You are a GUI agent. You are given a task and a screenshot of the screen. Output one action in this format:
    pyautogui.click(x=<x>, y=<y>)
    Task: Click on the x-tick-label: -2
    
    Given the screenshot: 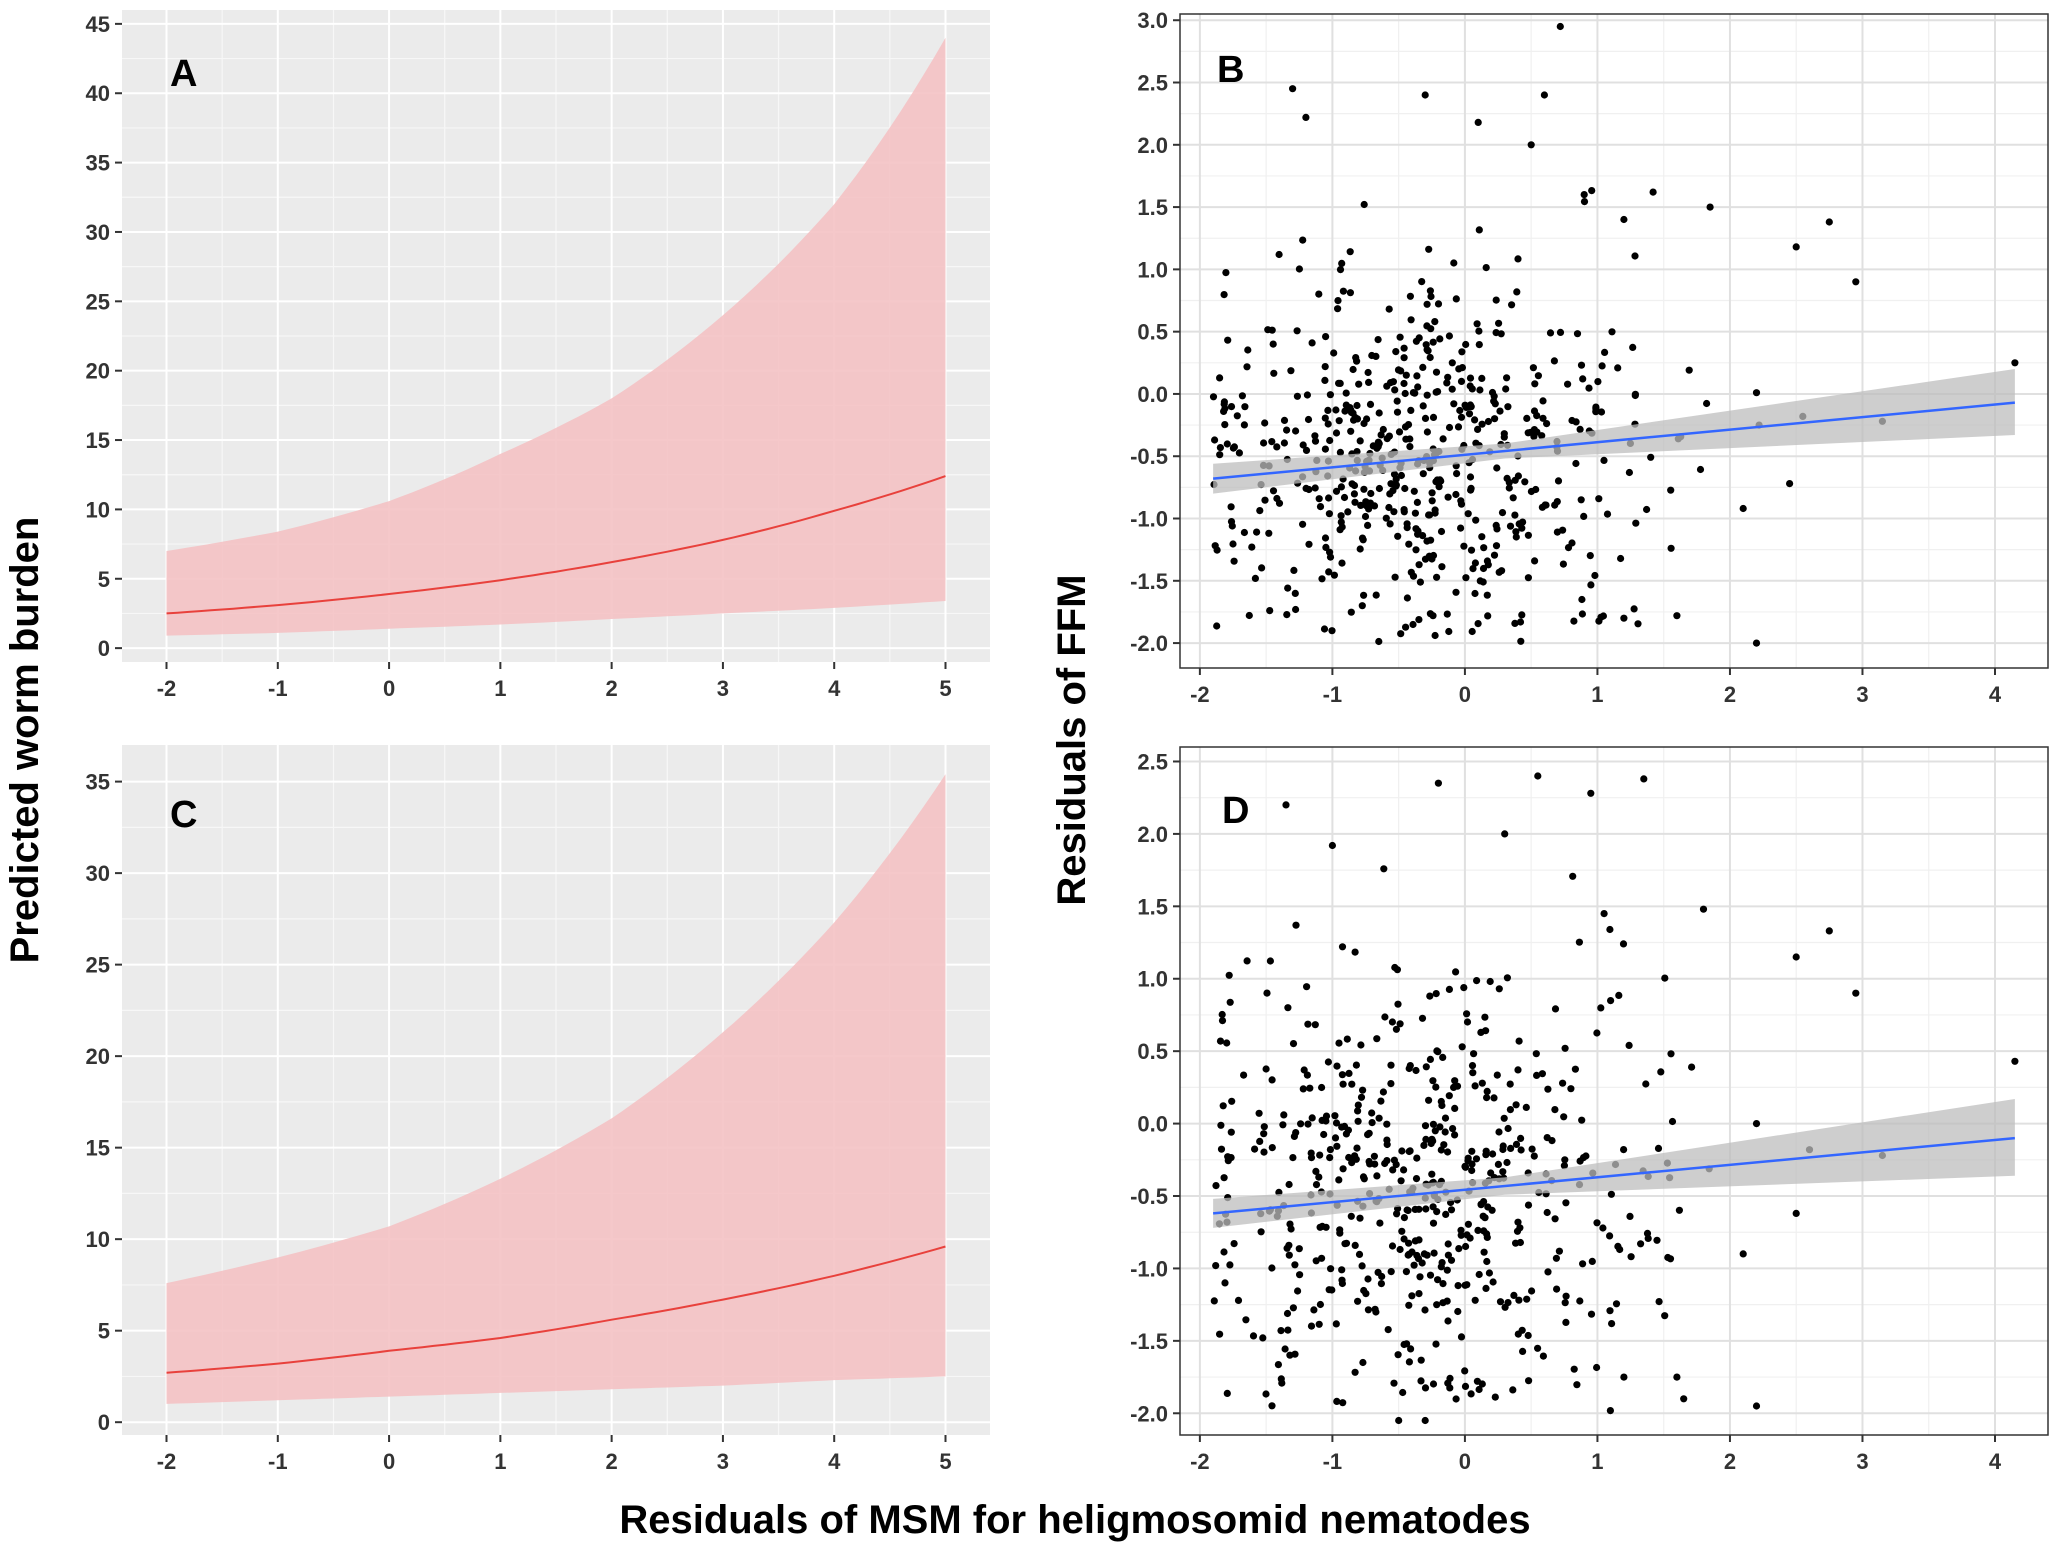 What is the action you would take?
    pyautogui.click(x=1200, y=1461)
    